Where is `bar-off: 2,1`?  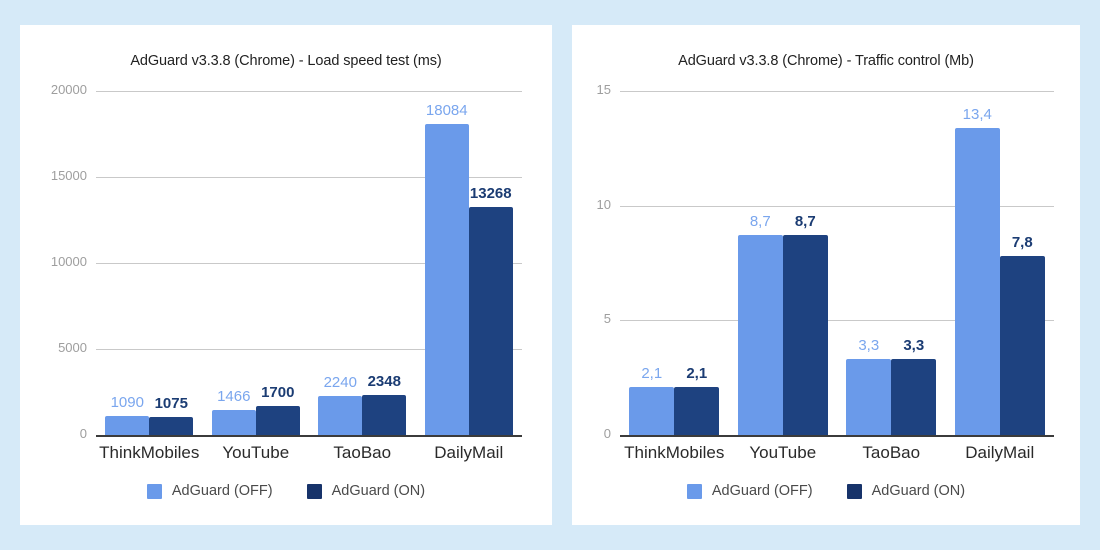 bar-off: 2,1 is located at coordinates (652, 400).